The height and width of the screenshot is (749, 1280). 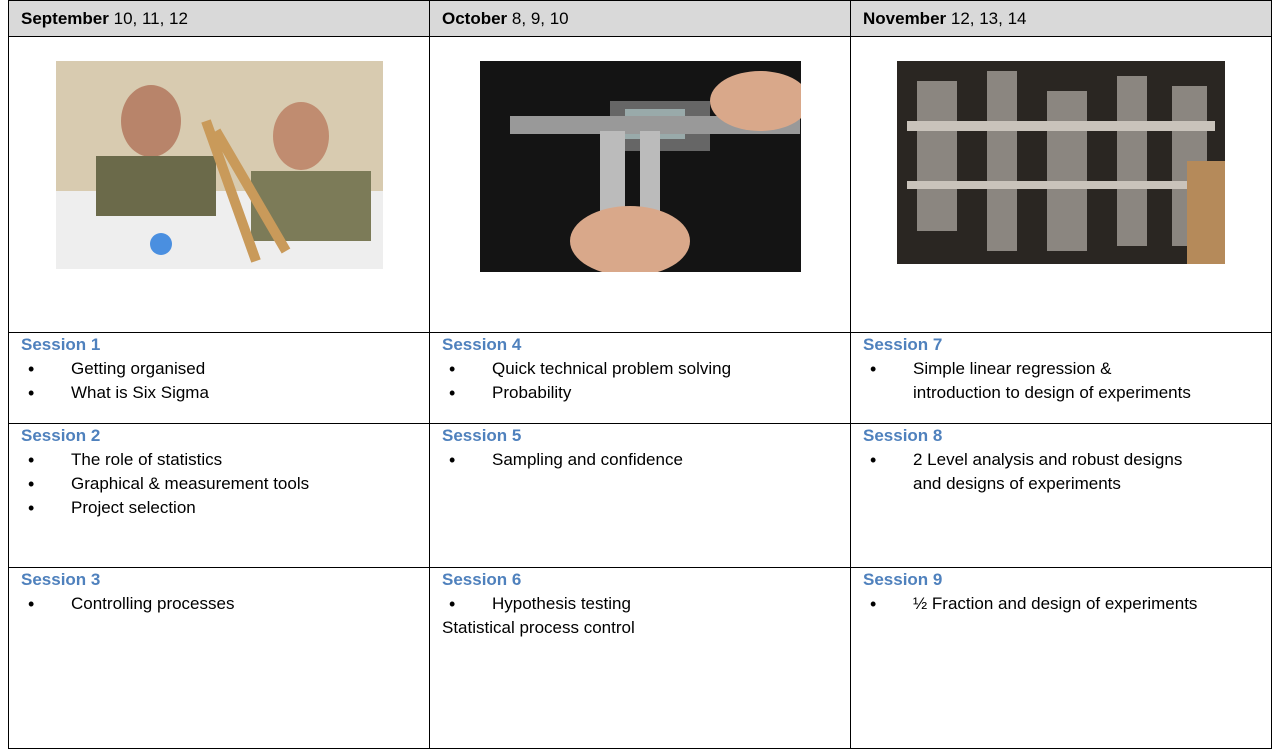 What do you see at coordinates (61, 435) in the screenshot?
I see `session-title: Session 2` at bounding box center [61, 435].